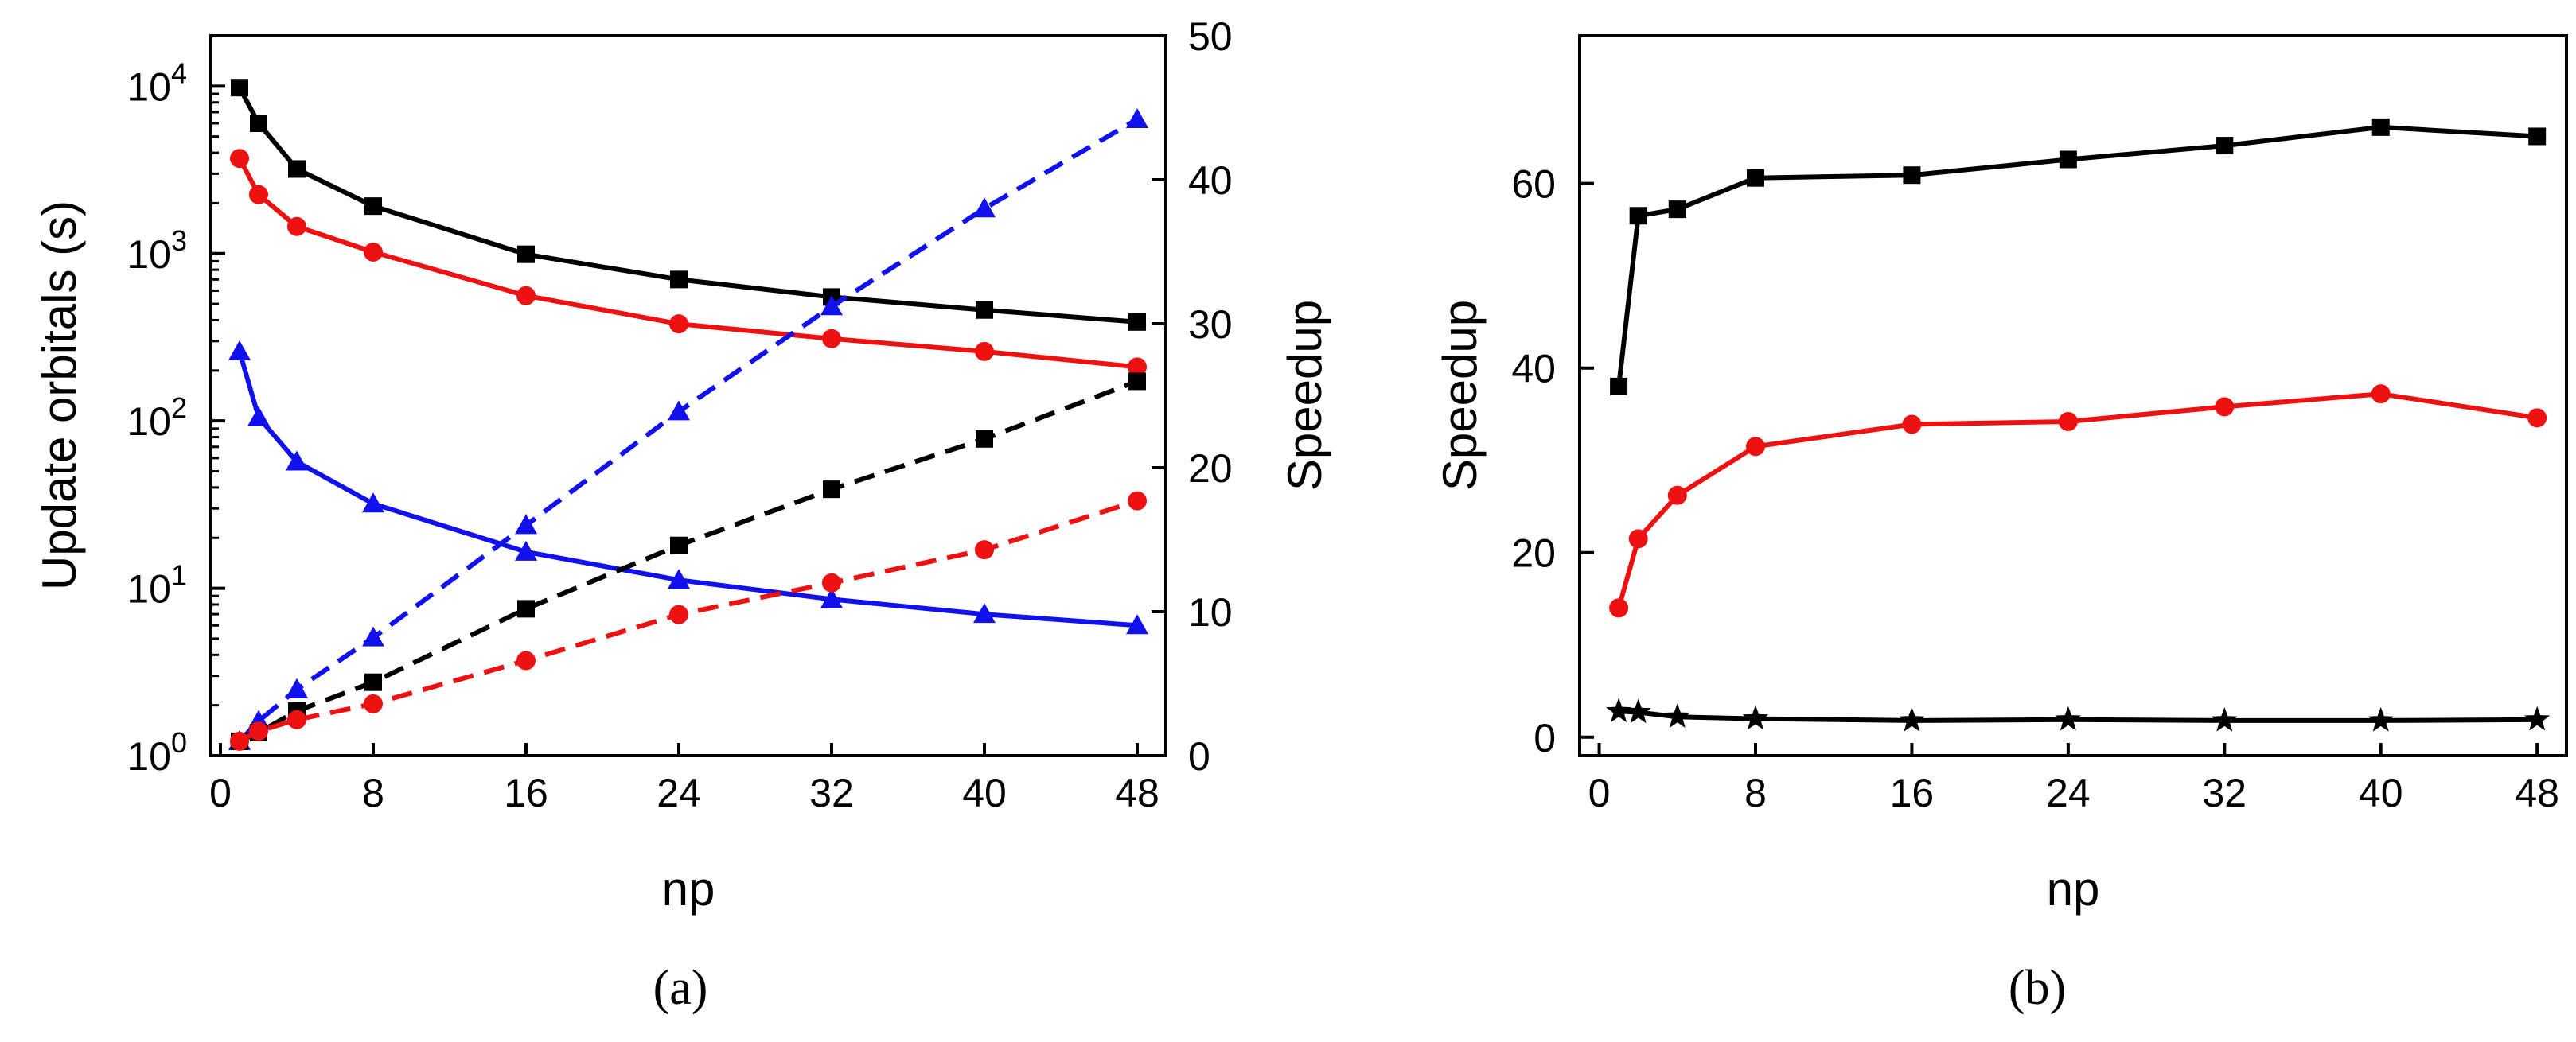 The image size is (2576, 1042). I want to click on panel-b-caption: (b), so click(2037, 988).